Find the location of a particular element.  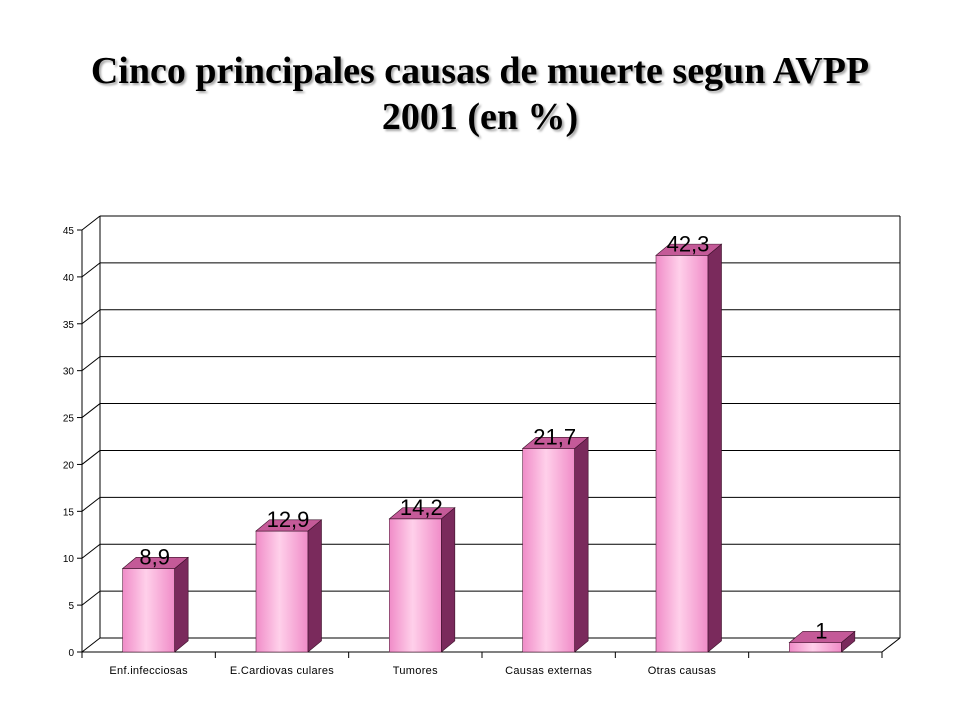

data-label: 42,3 is located at coordinates (688, 243).